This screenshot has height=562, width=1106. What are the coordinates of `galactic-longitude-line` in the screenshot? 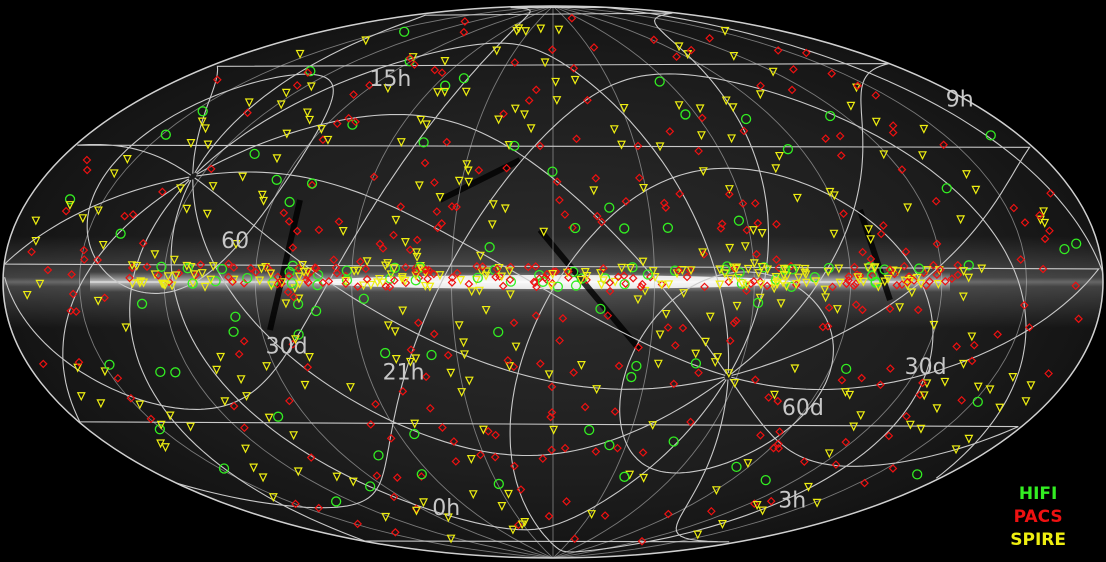 It's located at (502, 282).